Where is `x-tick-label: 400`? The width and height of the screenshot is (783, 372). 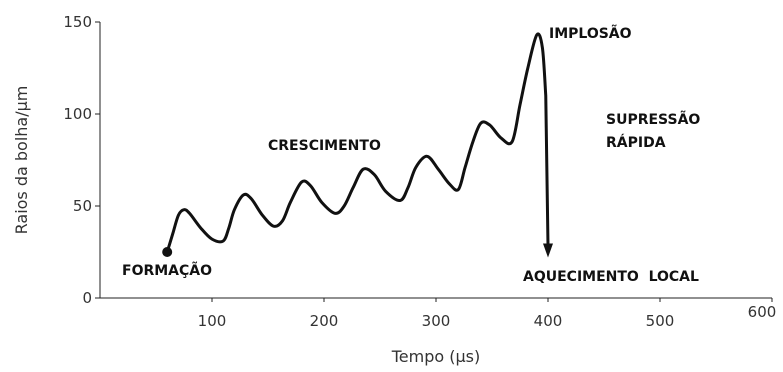
x-tick-label: 400 is located at coordinates (548, 321).